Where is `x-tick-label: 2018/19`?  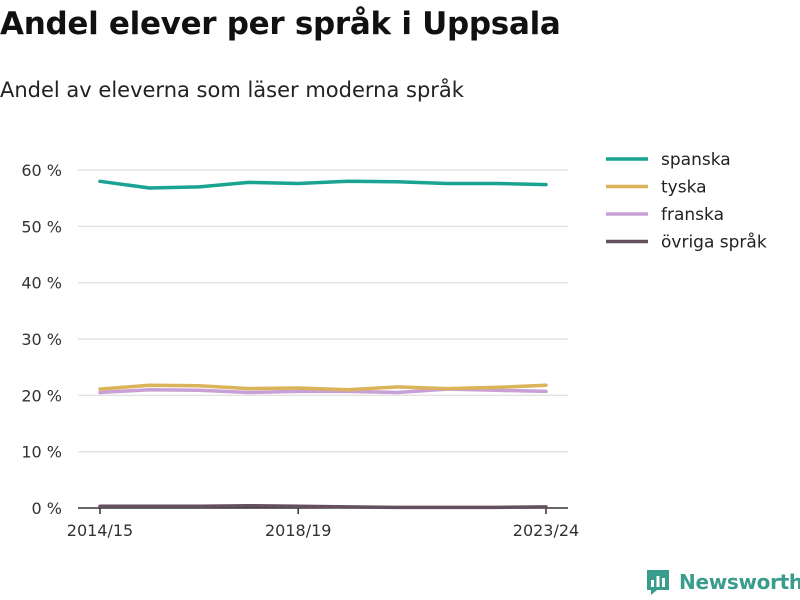 x-tick-label: 2018/19 is located at coordinates (298, 530).